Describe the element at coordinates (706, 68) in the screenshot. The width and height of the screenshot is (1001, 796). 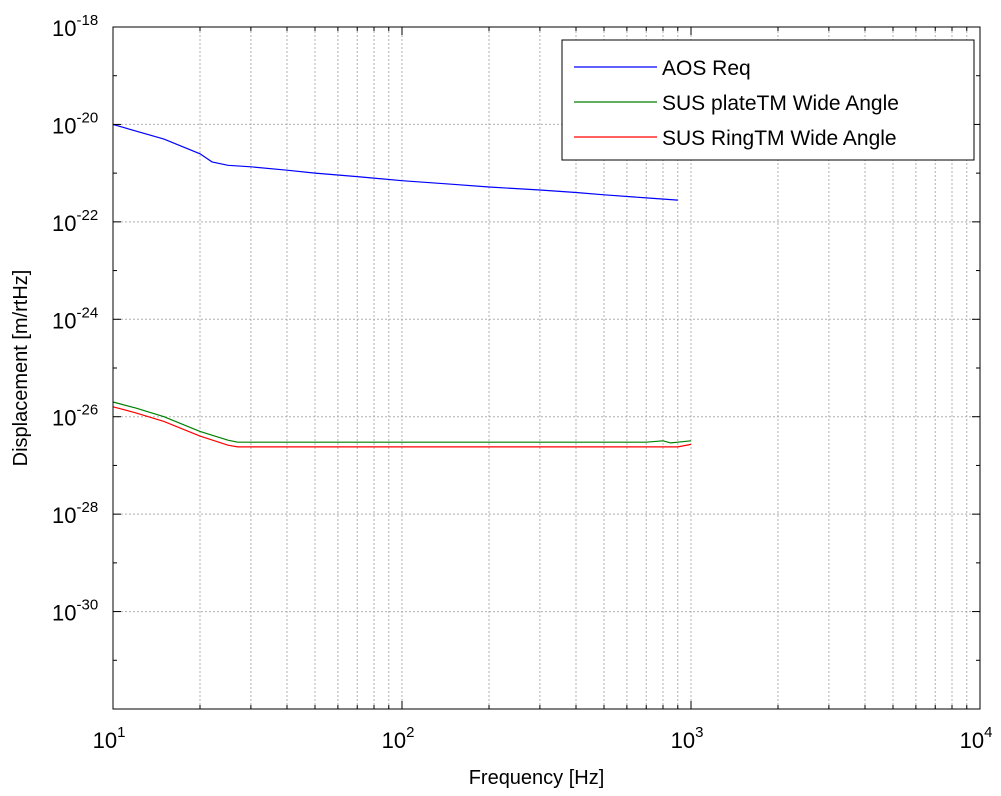
I see `legend-entry-label: AOS Req` at that location.